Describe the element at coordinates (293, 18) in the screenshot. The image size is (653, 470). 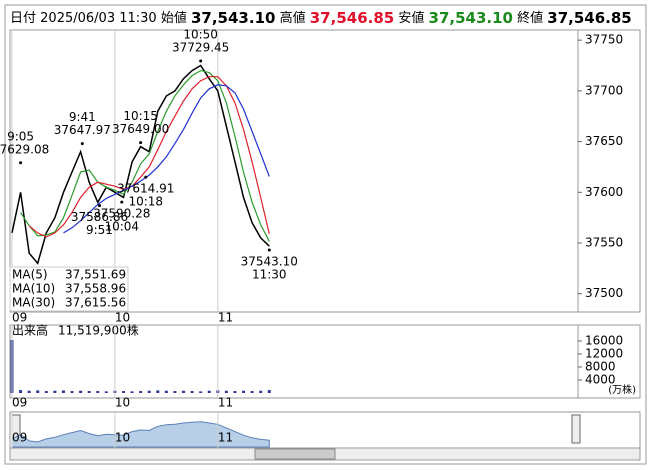
I see `price-label: 高値` at that location.